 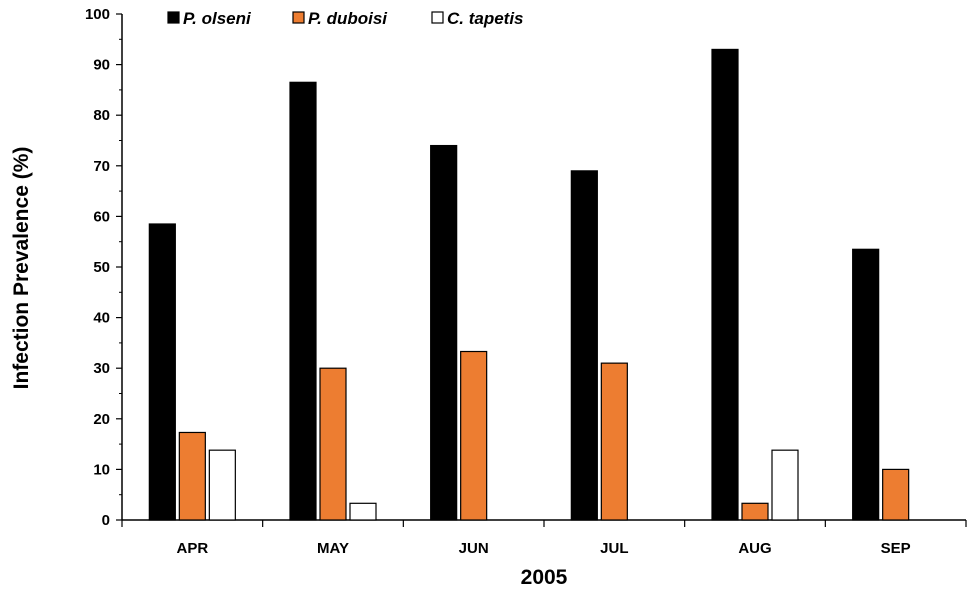 I want to click on bar-p-olseni-sep, so click(x=866, y=384).